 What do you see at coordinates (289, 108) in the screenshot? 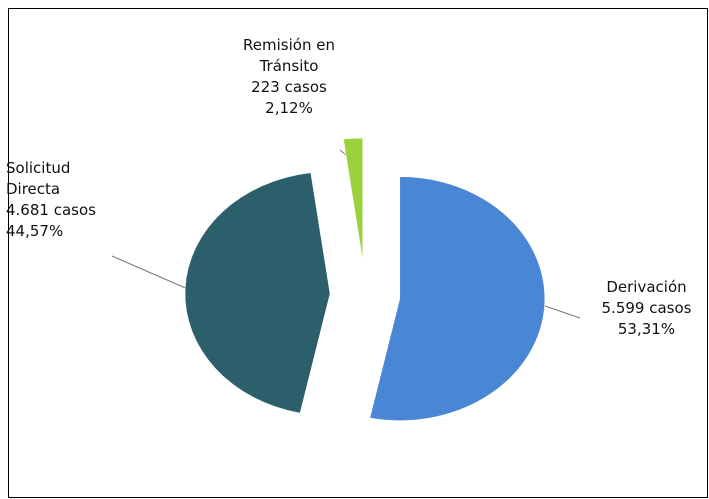
I see `slice-percent: 2,12%` at bounding box center [289, 108].